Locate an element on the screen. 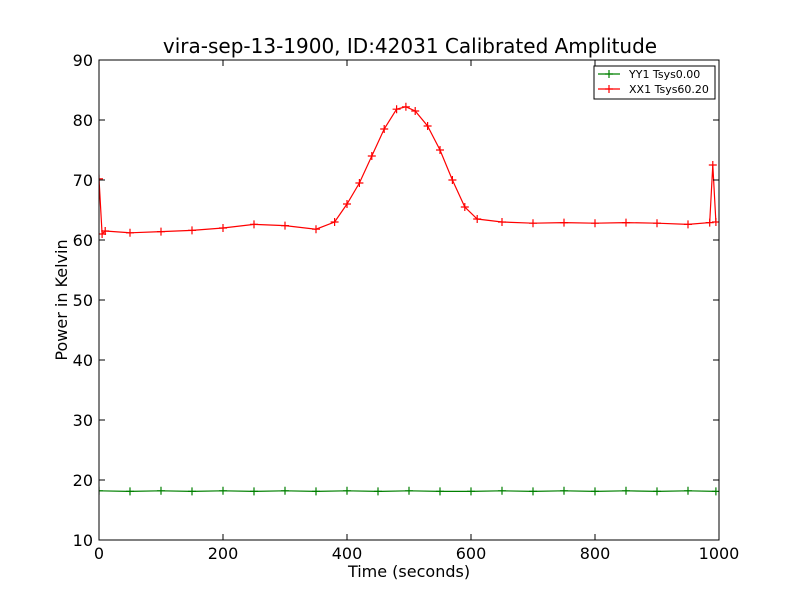 Image resolution: width=800 pixels, height=600 pixels. y-tick-label: 10 is located at coordinates (83, 540).